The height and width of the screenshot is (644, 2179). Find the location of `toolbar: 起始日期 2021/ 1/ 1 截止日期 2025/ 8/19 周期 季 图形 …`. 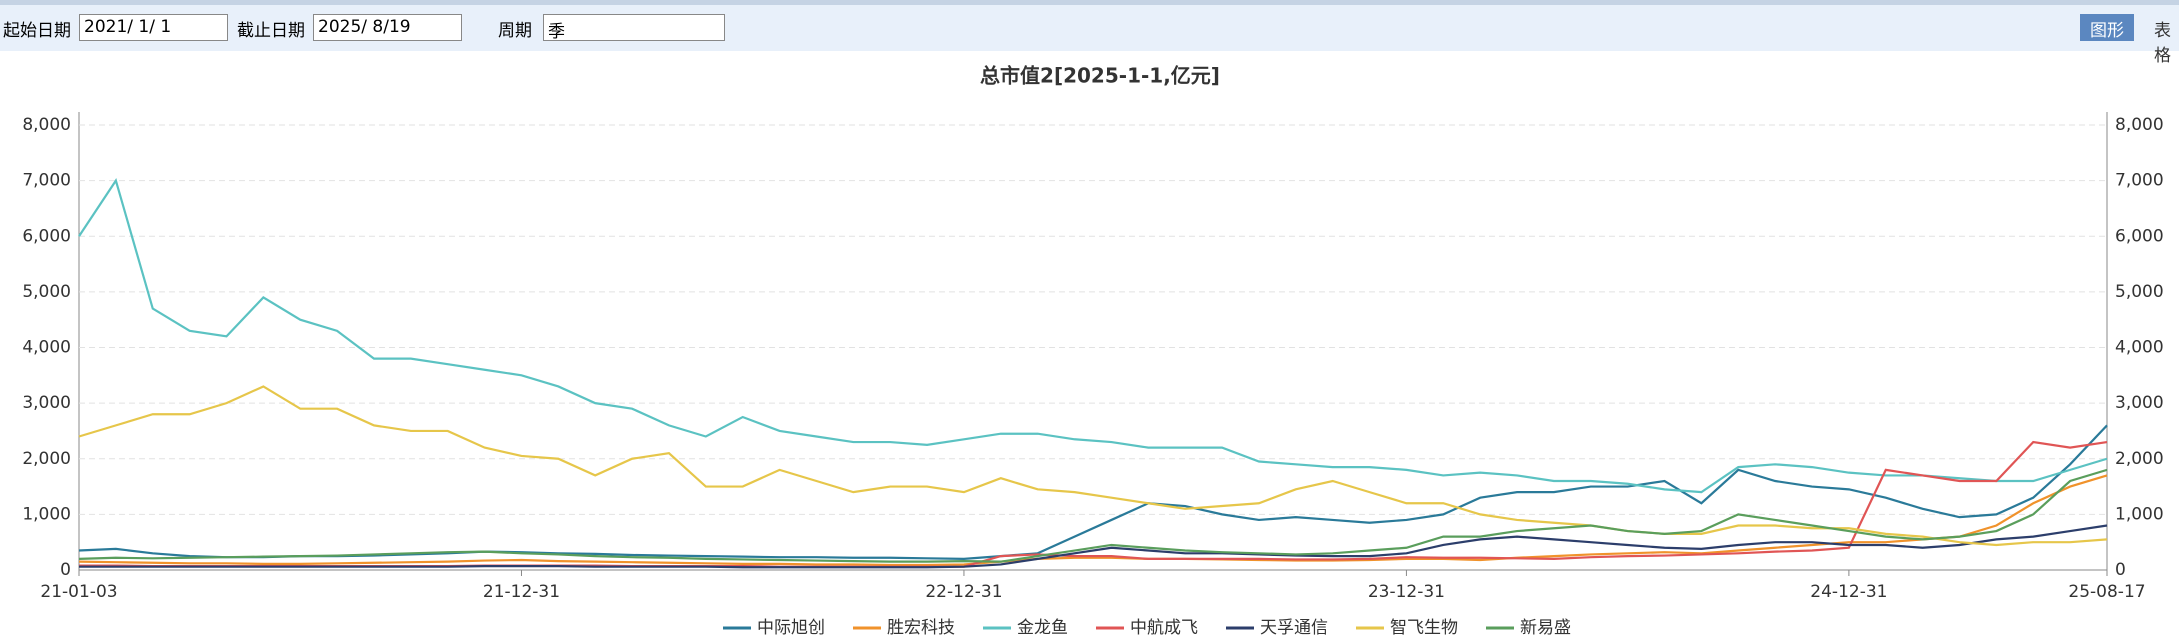

toolbar: 起始日期 2021/ 1/ 1 截止日期 2025/ 8/19 周期 季 图形 … is located at coordinates (1089, 33).